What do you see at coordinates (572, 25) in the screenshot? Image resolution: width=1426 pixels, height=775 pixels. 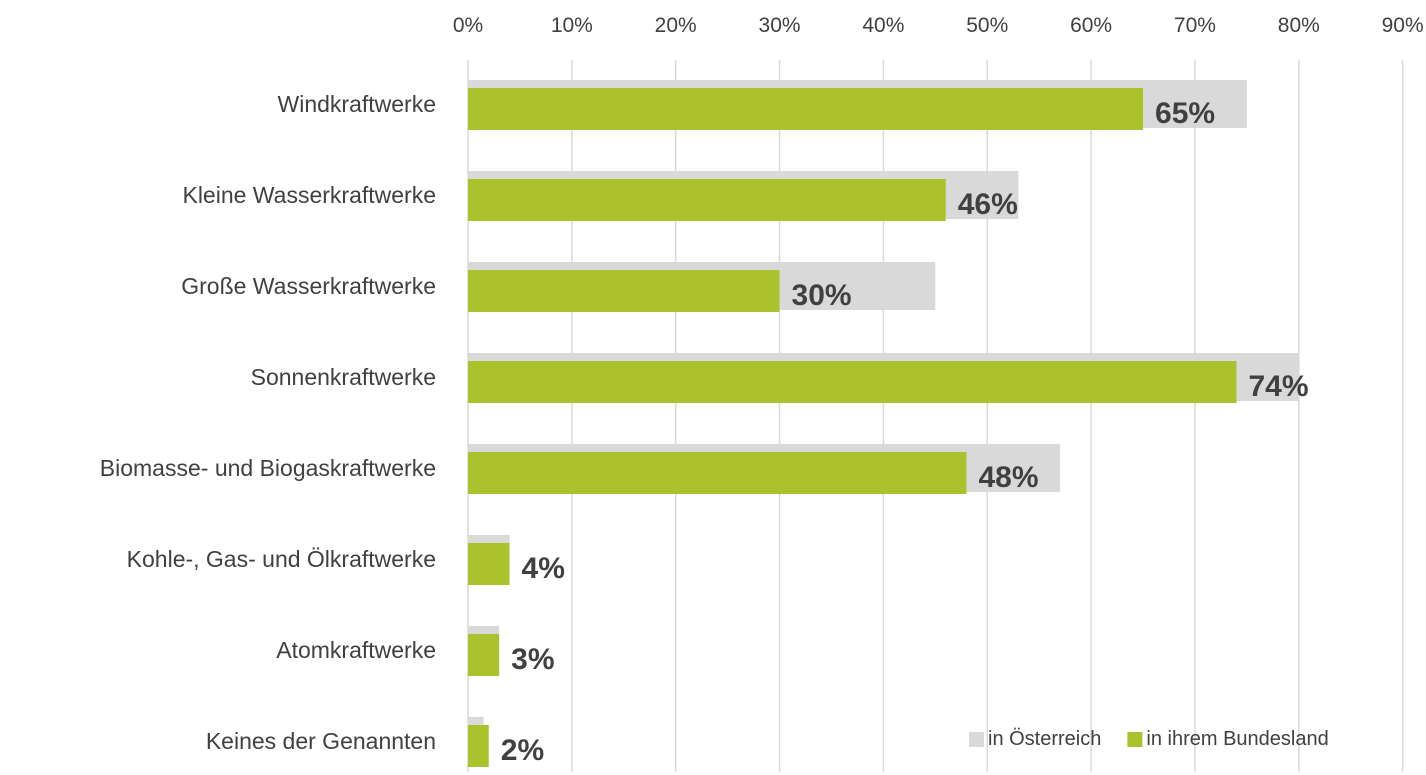 I see `x-tick-label: 10%` at bounding box center [572, 25].